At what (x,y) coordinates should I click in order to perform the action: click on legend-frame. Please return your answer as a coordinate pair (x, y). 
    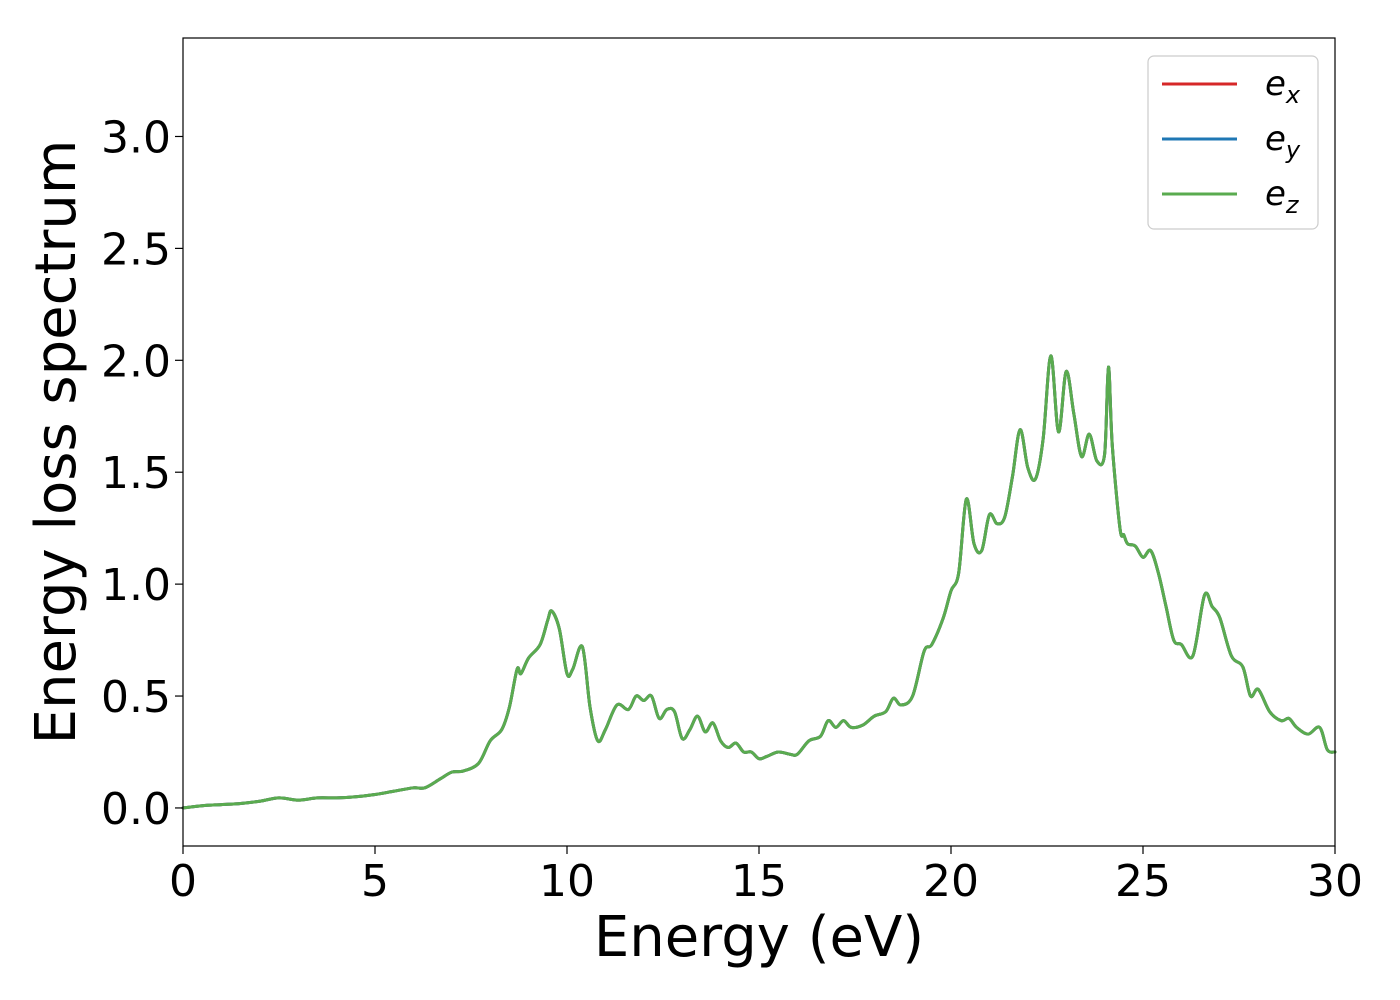
    Looking at the image, I should click on (1233, 142).